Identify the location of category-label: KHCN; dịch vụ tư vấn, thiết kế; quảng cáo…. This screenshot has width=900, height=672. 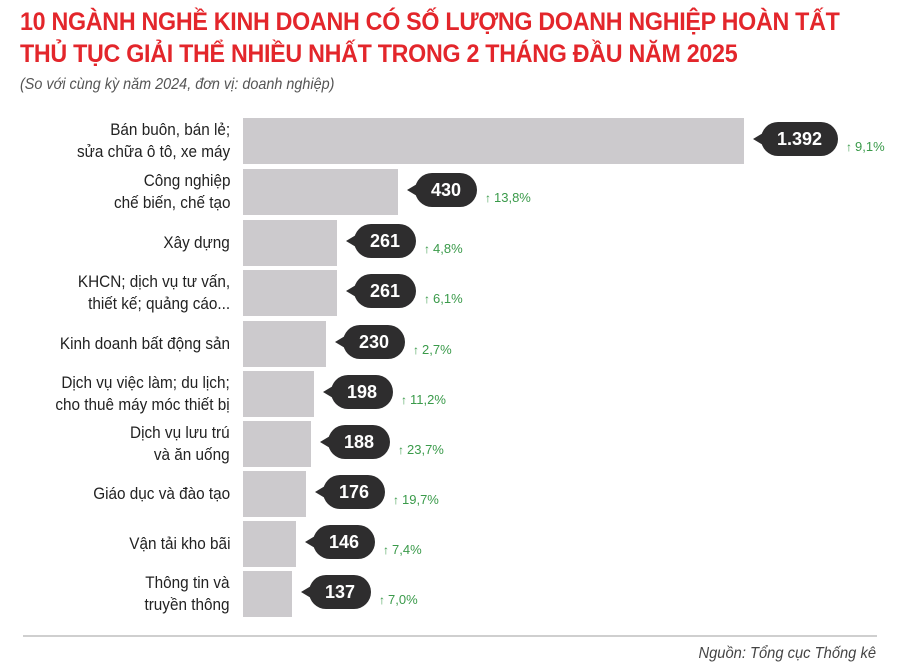
(154, 293).